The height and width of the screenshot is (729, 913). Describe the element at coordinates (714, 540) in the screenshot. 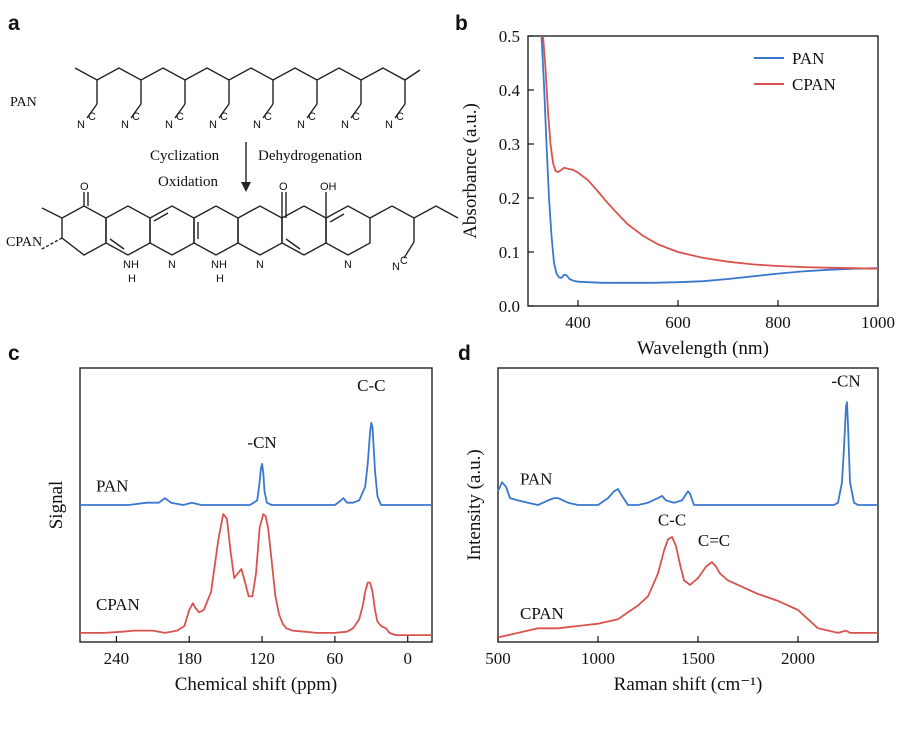

I see `peak-annotation: C=C` at that location.